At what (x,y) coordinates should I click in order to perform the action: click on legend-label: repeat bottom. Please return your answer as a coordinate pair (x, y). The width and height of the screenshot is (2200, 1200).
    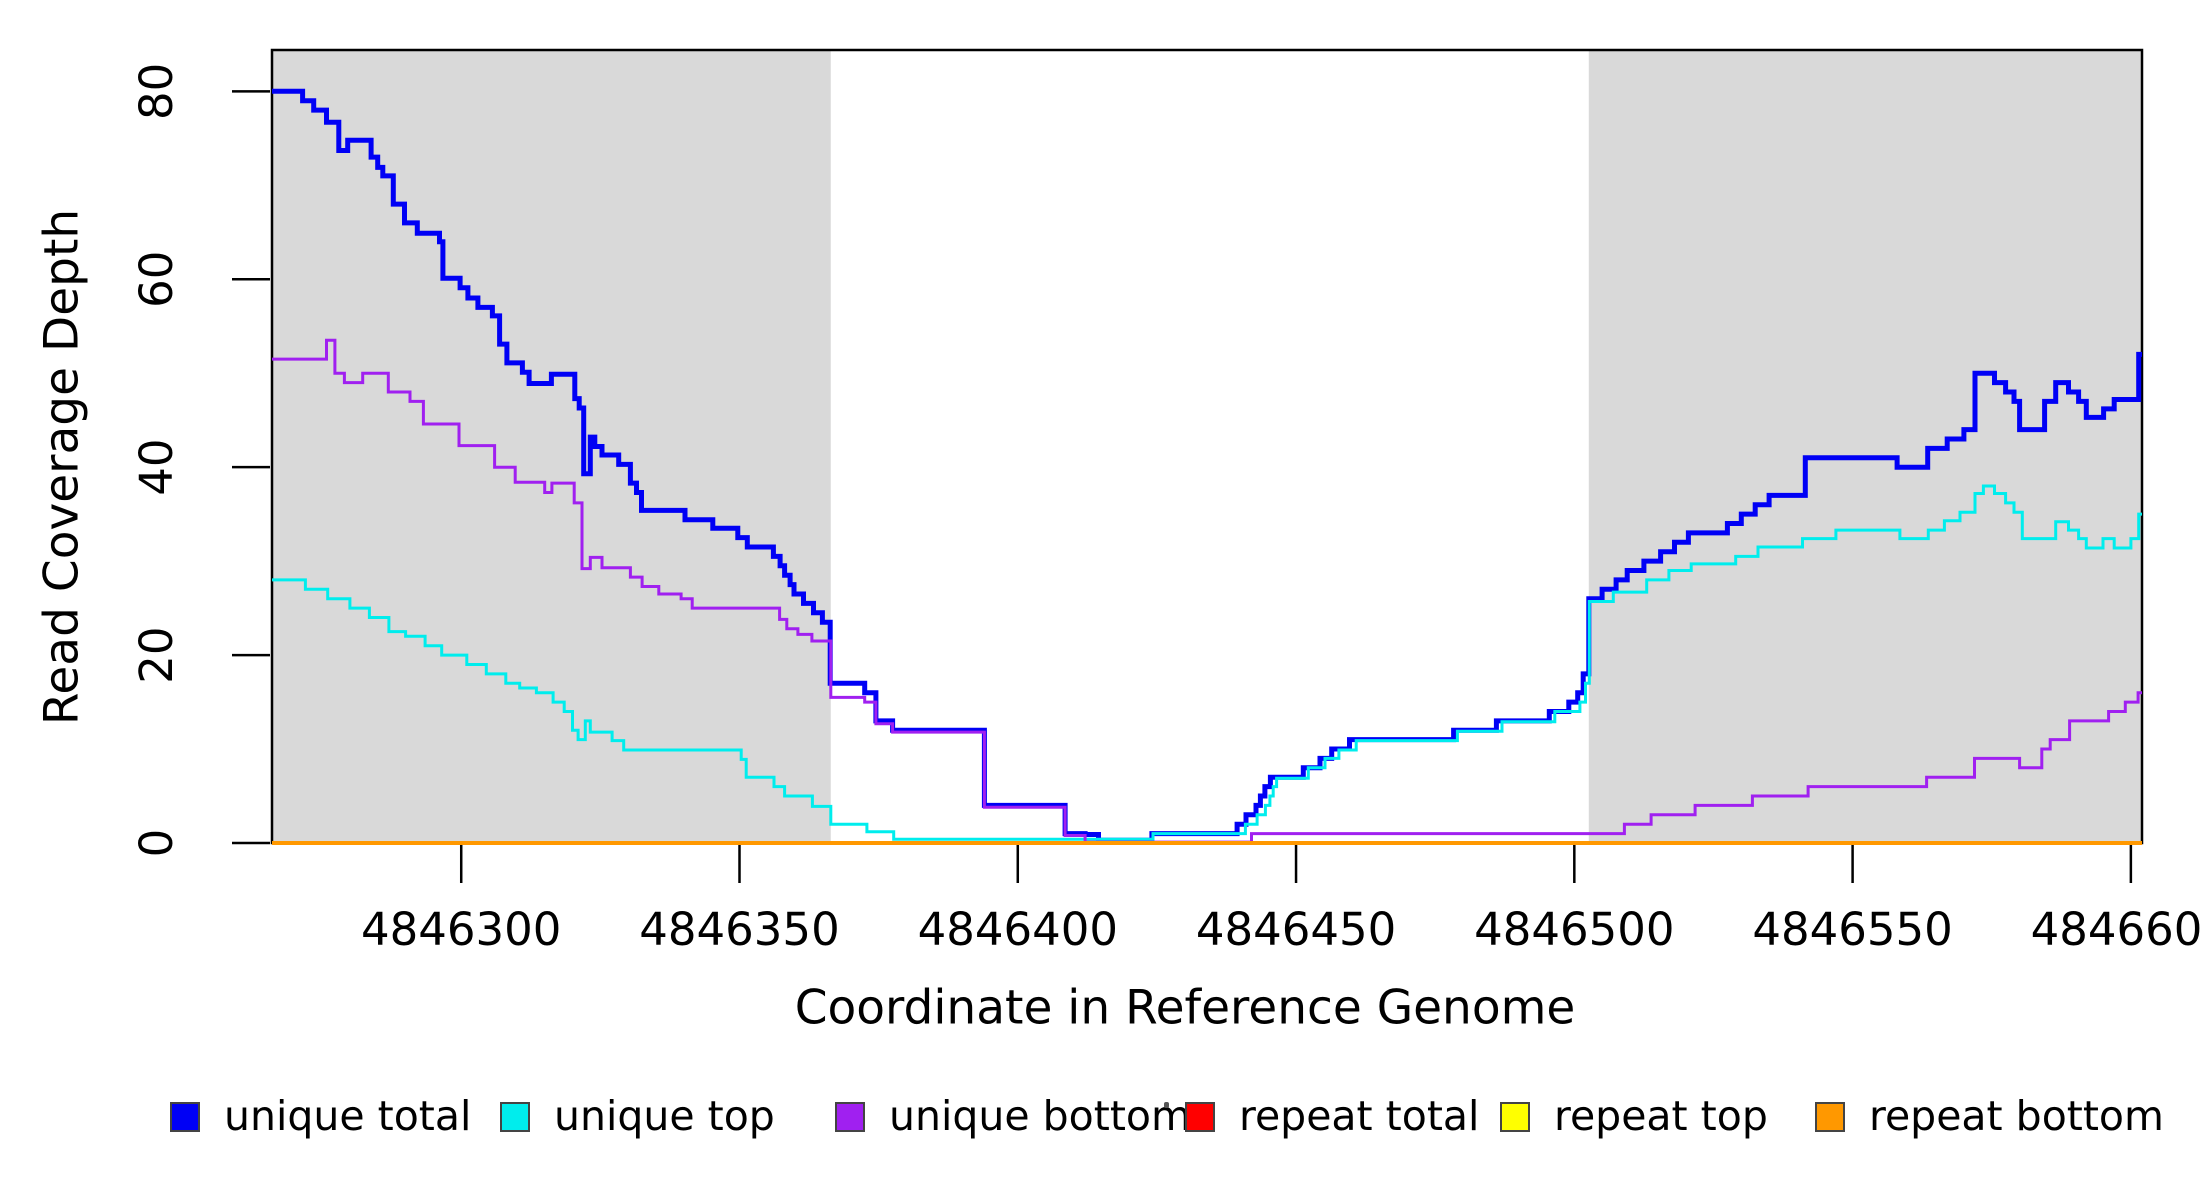
    Looking at the image, I should click on (2016, 1116).